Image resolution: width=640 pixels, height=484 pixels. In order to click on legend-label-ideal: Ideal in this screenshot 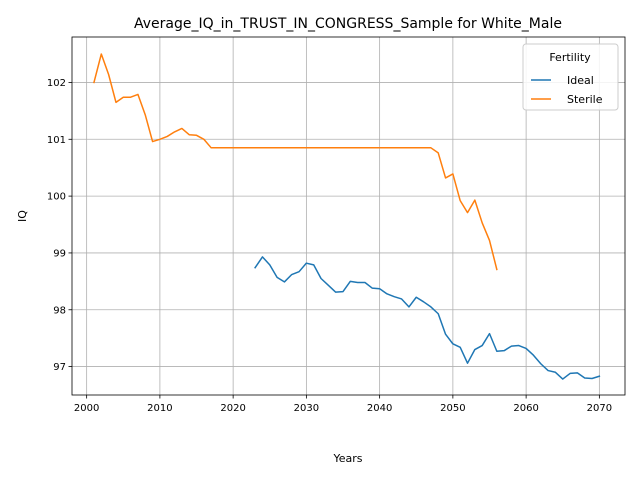, I will do `click(580, 80)`.